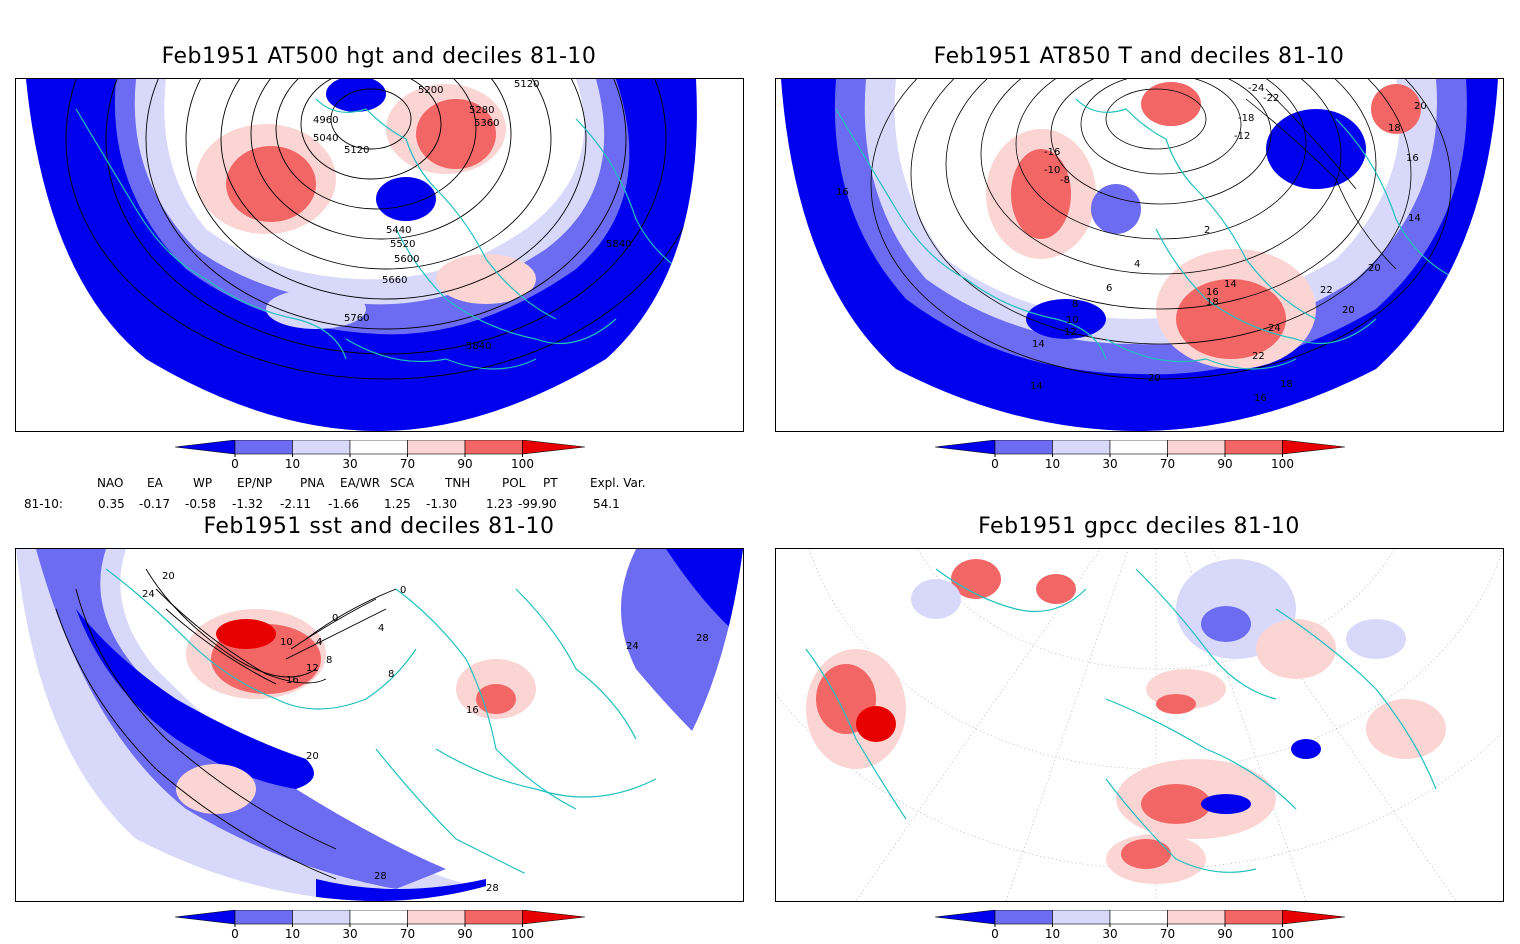 The height and width of the screenshot is (944, 1520). I want to click on contour-label: -18, so click(1246, 118).